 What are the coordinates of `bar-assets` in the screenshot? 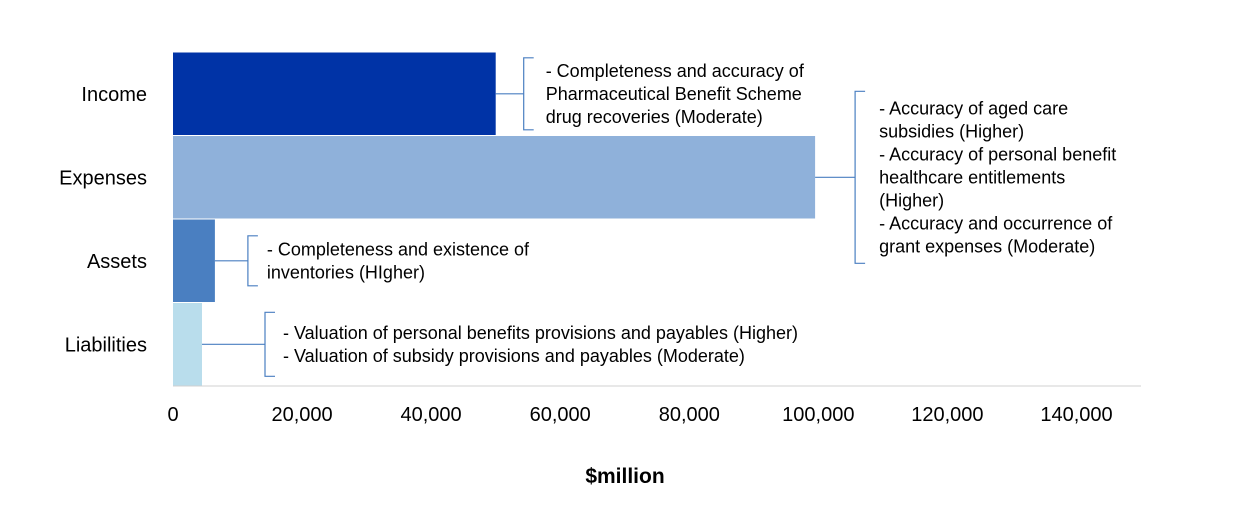 It's located at (194, 260).